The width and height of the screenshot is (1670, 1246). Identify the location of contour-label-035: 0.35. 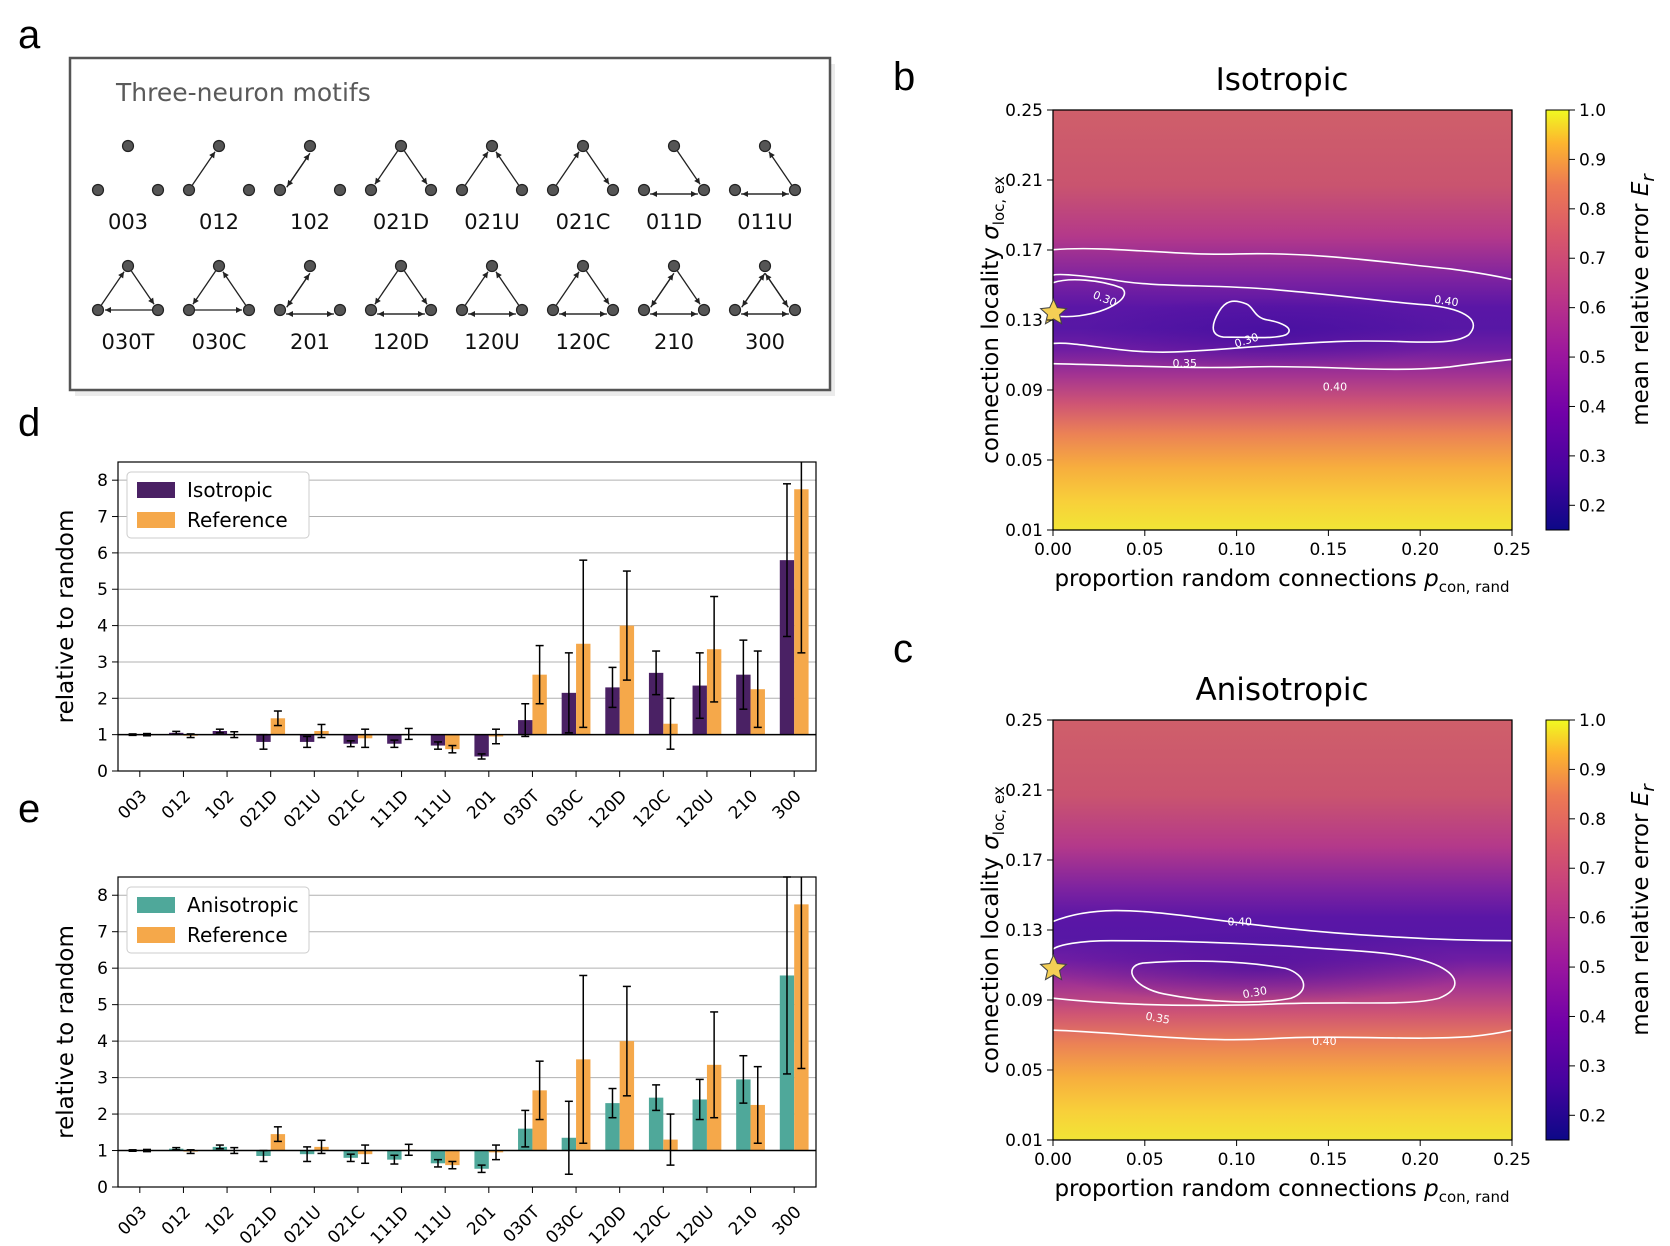
(1185, 363).